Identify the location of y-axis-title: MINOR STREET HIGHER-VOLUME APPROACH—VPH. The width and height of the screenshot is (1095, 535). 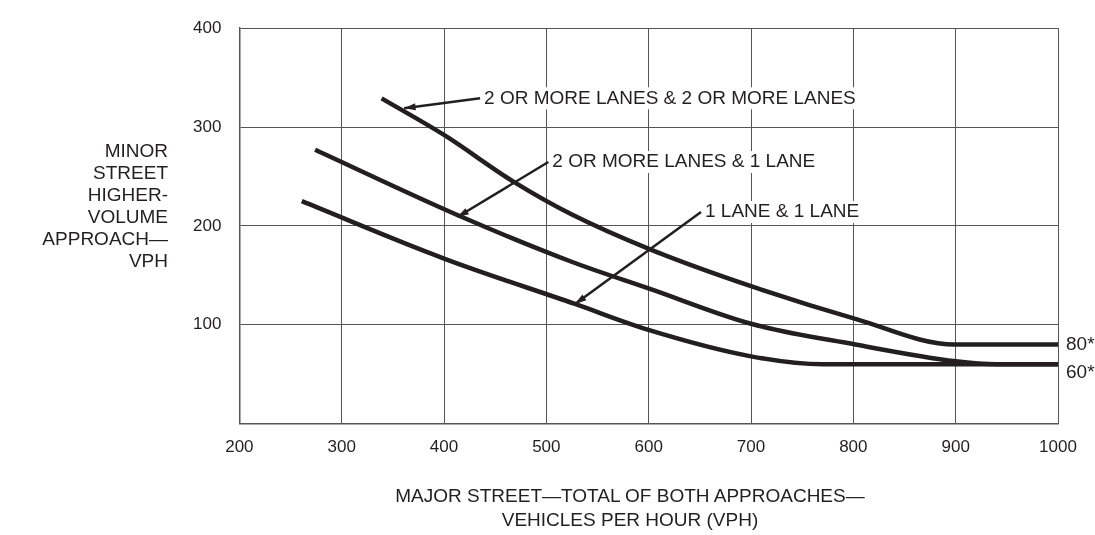
(104, 206).